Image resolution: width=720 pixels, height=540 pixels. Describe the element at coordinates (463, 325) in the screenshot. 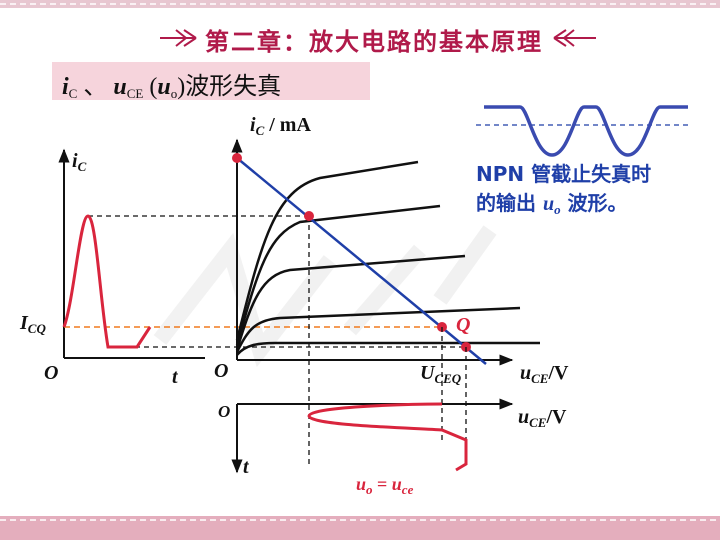

I see `q-point-label: Q` at that location.